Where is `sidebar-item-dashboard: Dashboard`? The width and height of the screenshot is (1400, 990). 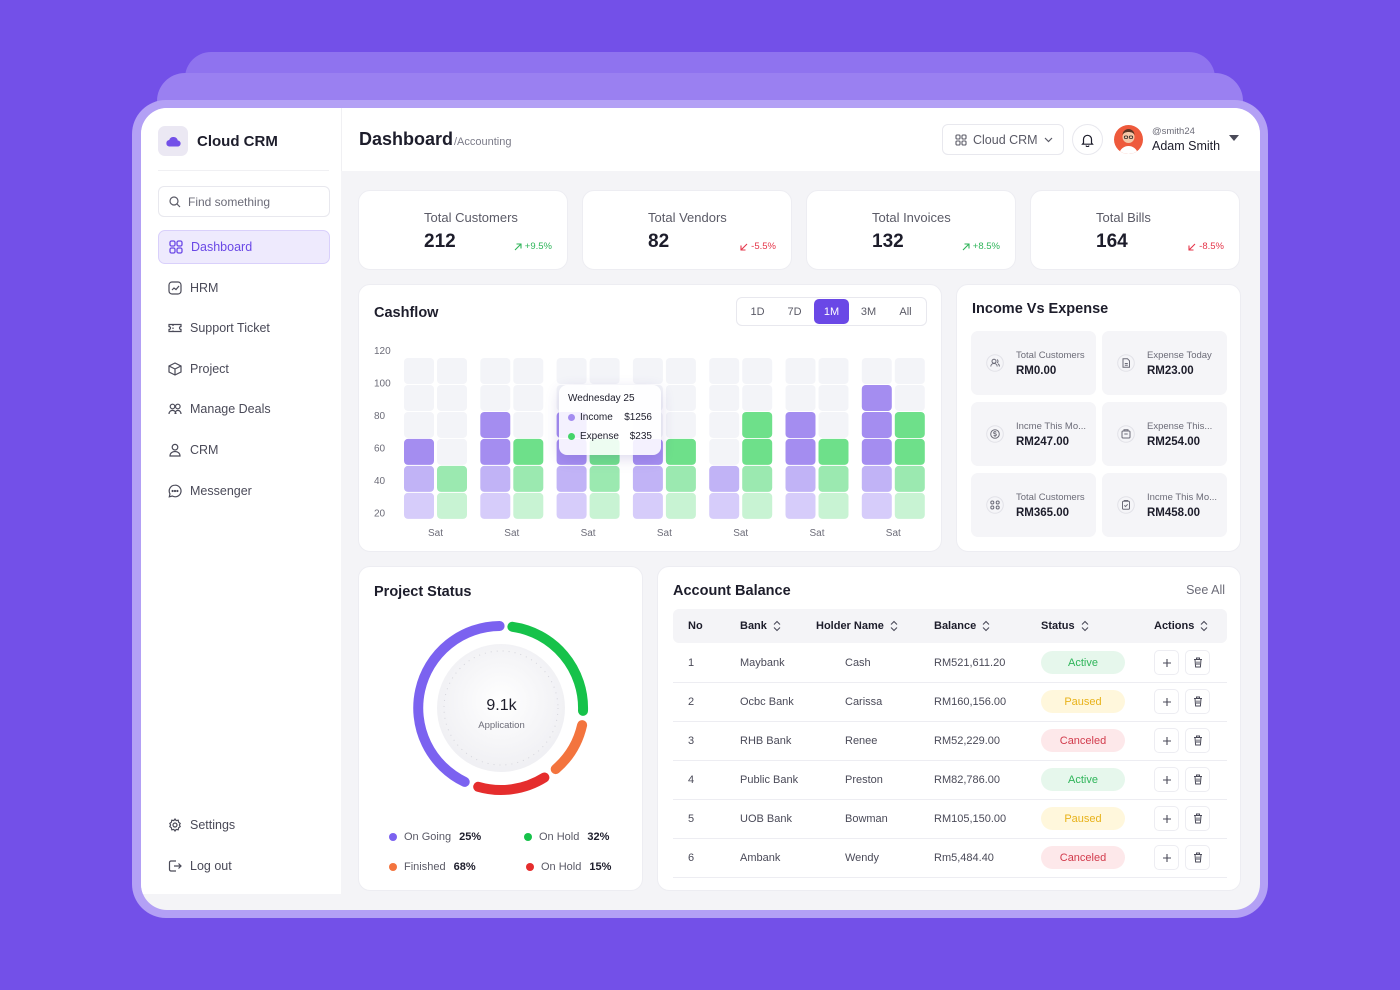 sidebar-item-dashboard: Dashboard is located at coordinates (244, 247).